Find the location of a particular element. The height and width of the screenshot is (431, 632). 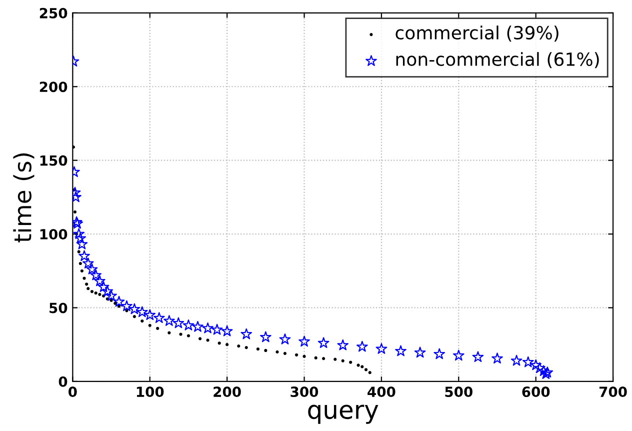

legend-label: commercial (39%) is located at coordinates (477, 34).